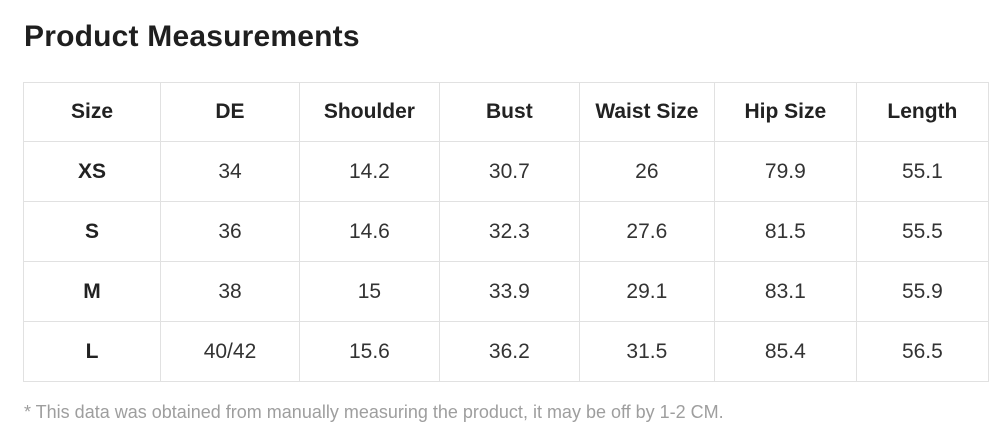  Describe the element at coordinates (785, 112) in the screenshot. I see `column-header: Hip Size` at that location.